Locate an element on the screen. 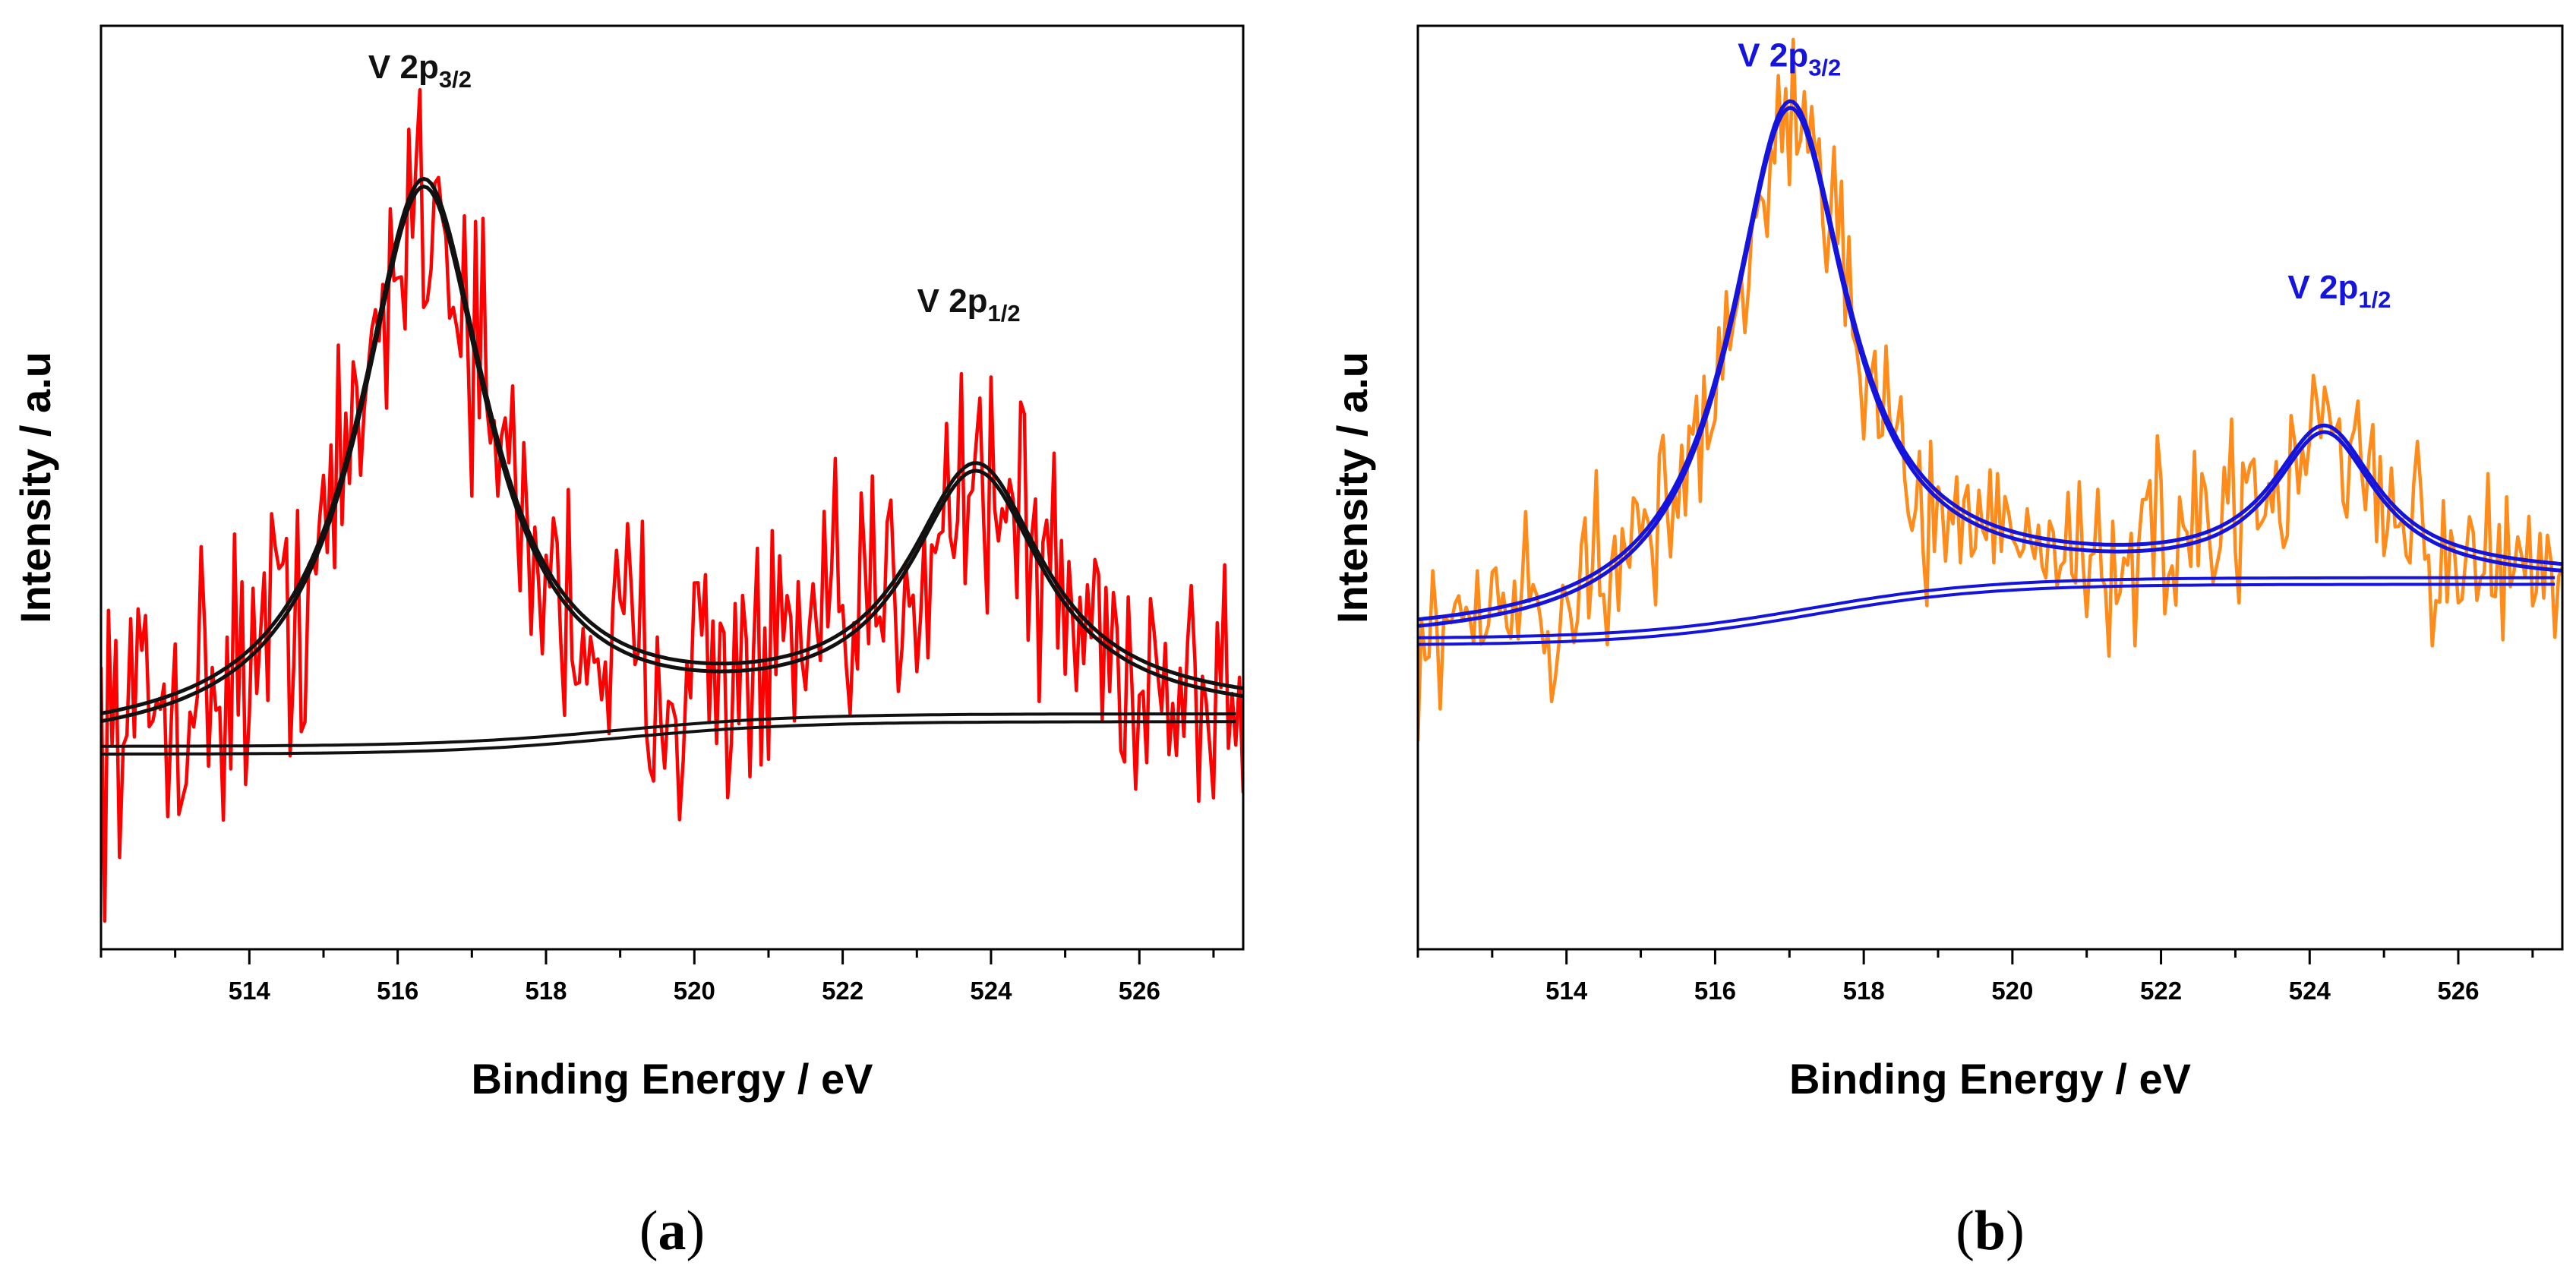  panel-label: (b) is located at coordinates (1990, 1231).